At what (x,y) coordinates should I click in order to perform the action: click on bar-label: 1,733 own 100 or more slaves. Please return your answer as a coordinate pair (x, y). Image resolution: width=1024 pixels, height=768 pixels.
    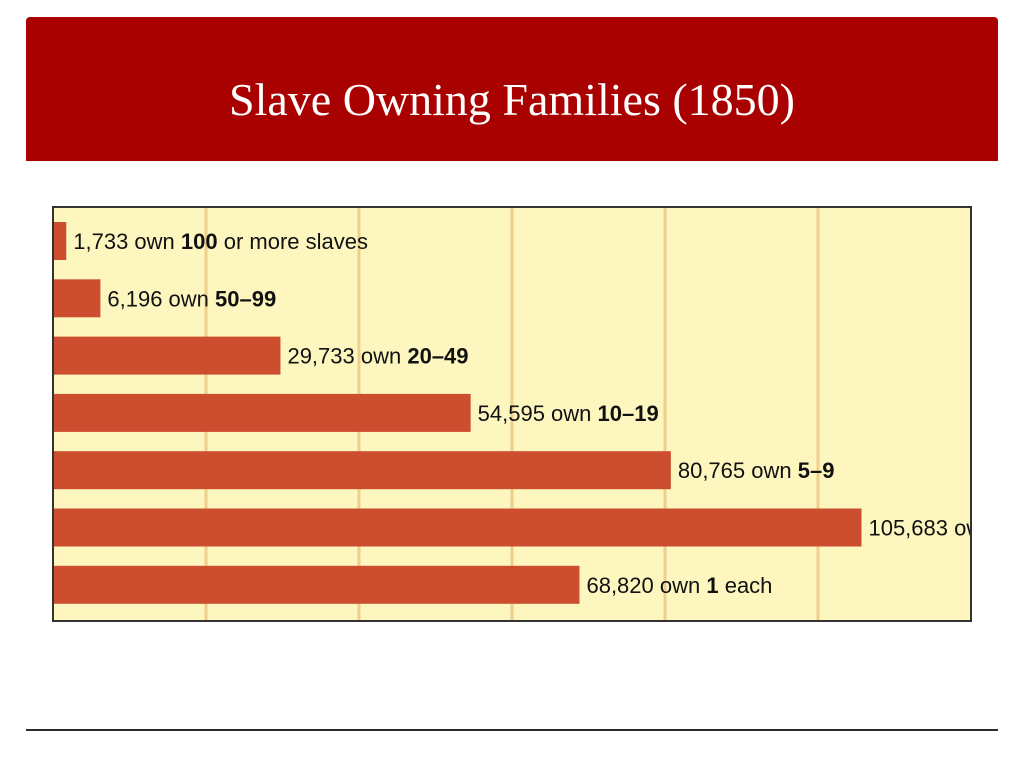
    Looking at the image, I should click on (220, 241).